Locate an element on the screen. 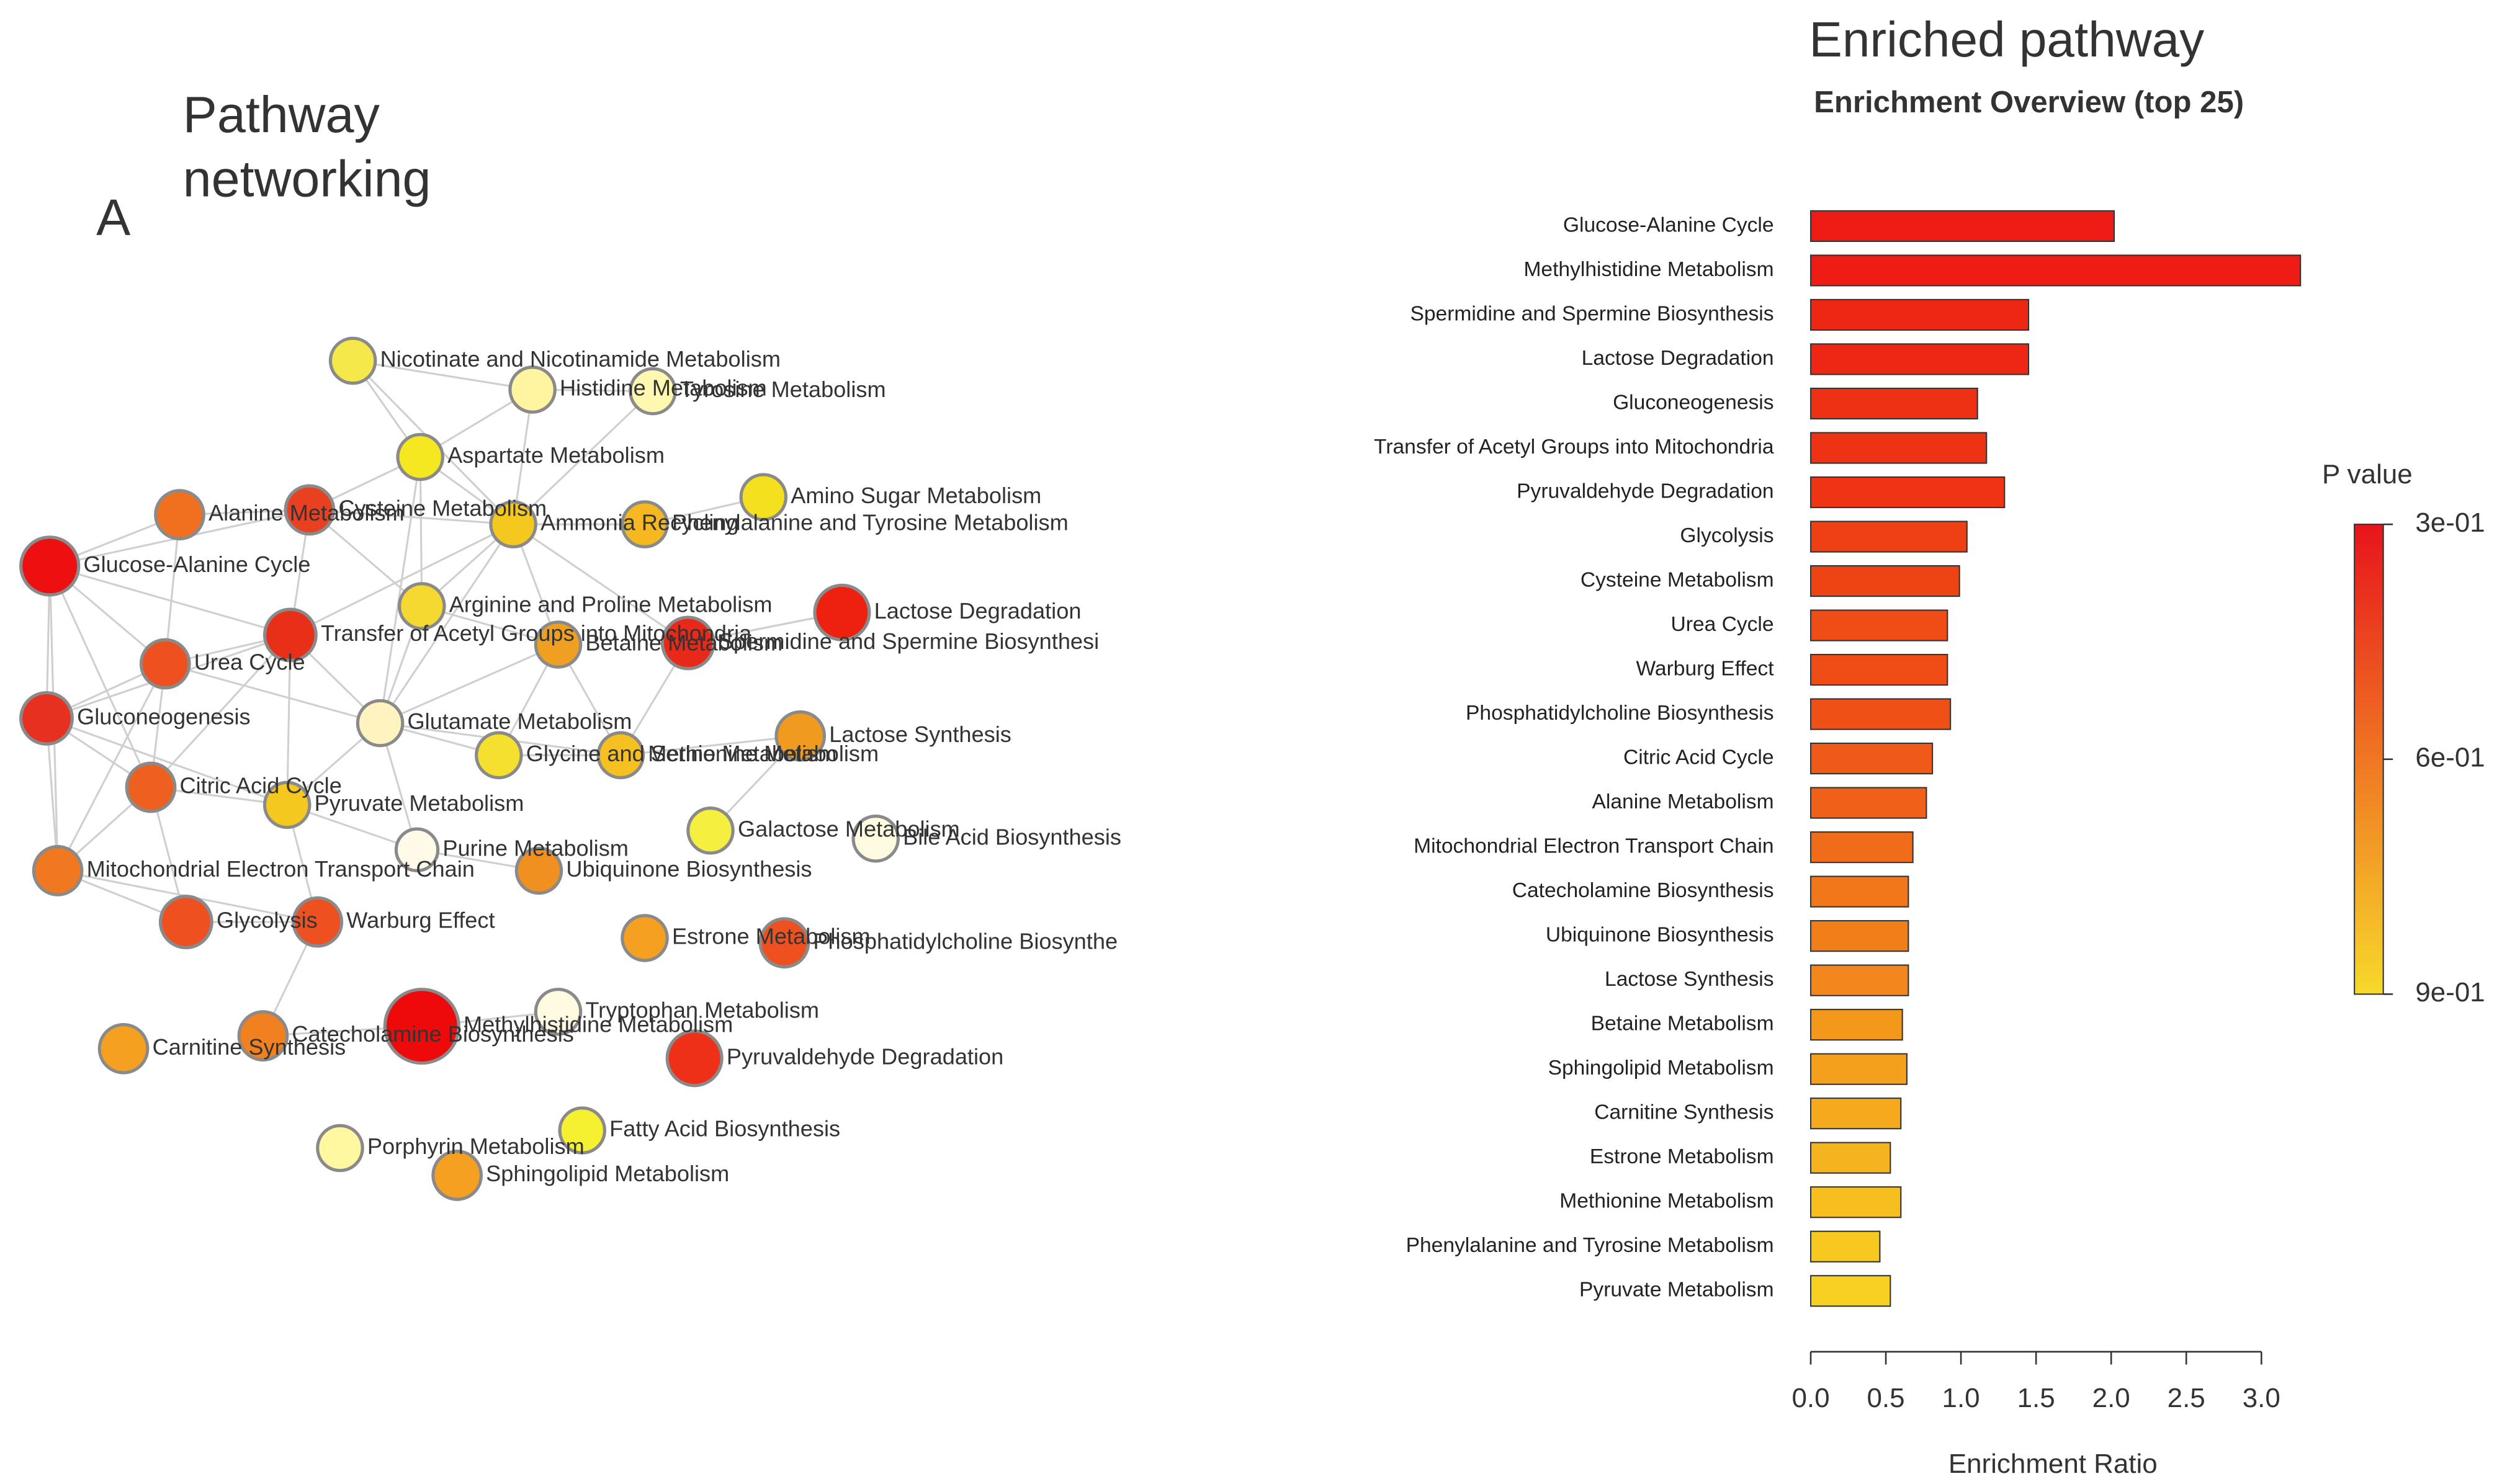  colorbar-tick-label: 3e-01 is located at coordinates (2450, 522).